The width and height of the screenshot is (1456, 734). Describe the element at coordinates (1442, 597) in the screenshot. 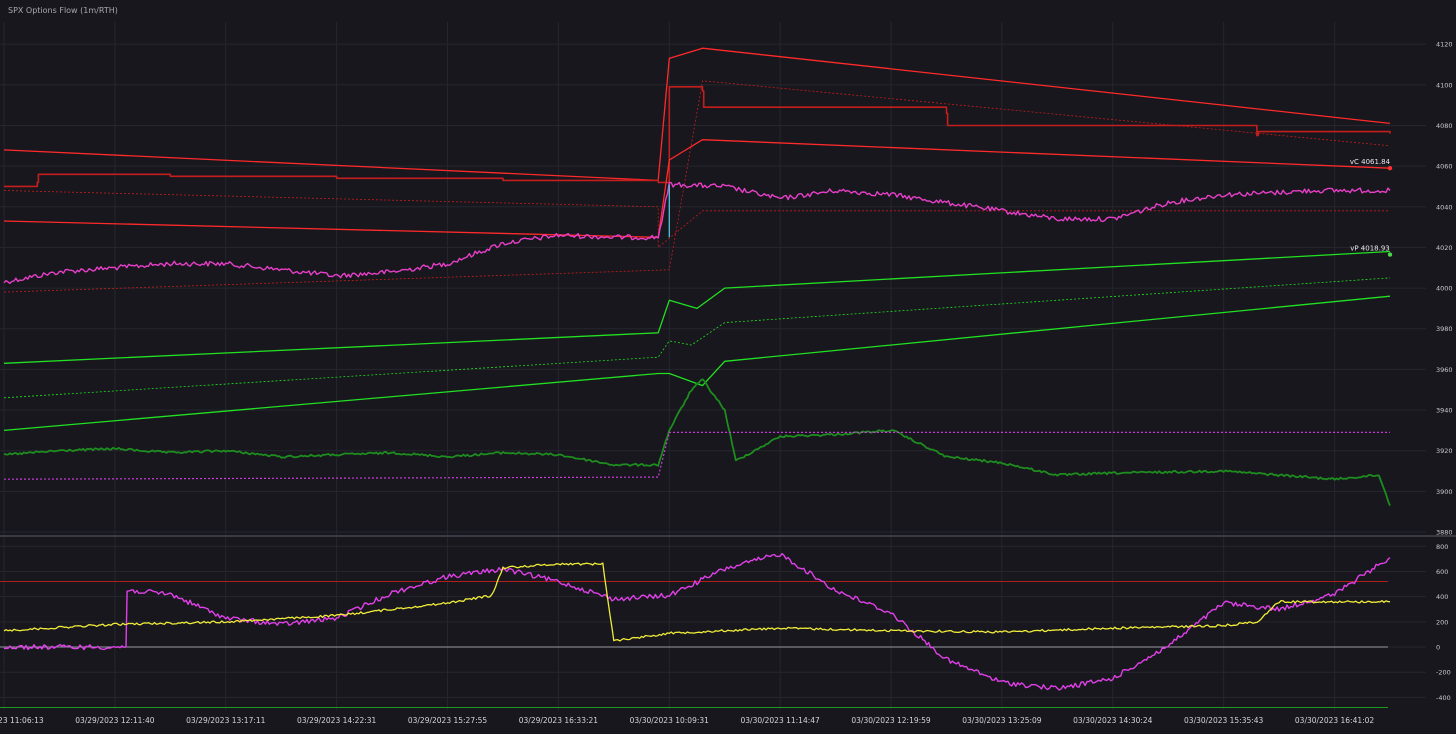

I see `oscillator-axis-tick: 400` at that location.